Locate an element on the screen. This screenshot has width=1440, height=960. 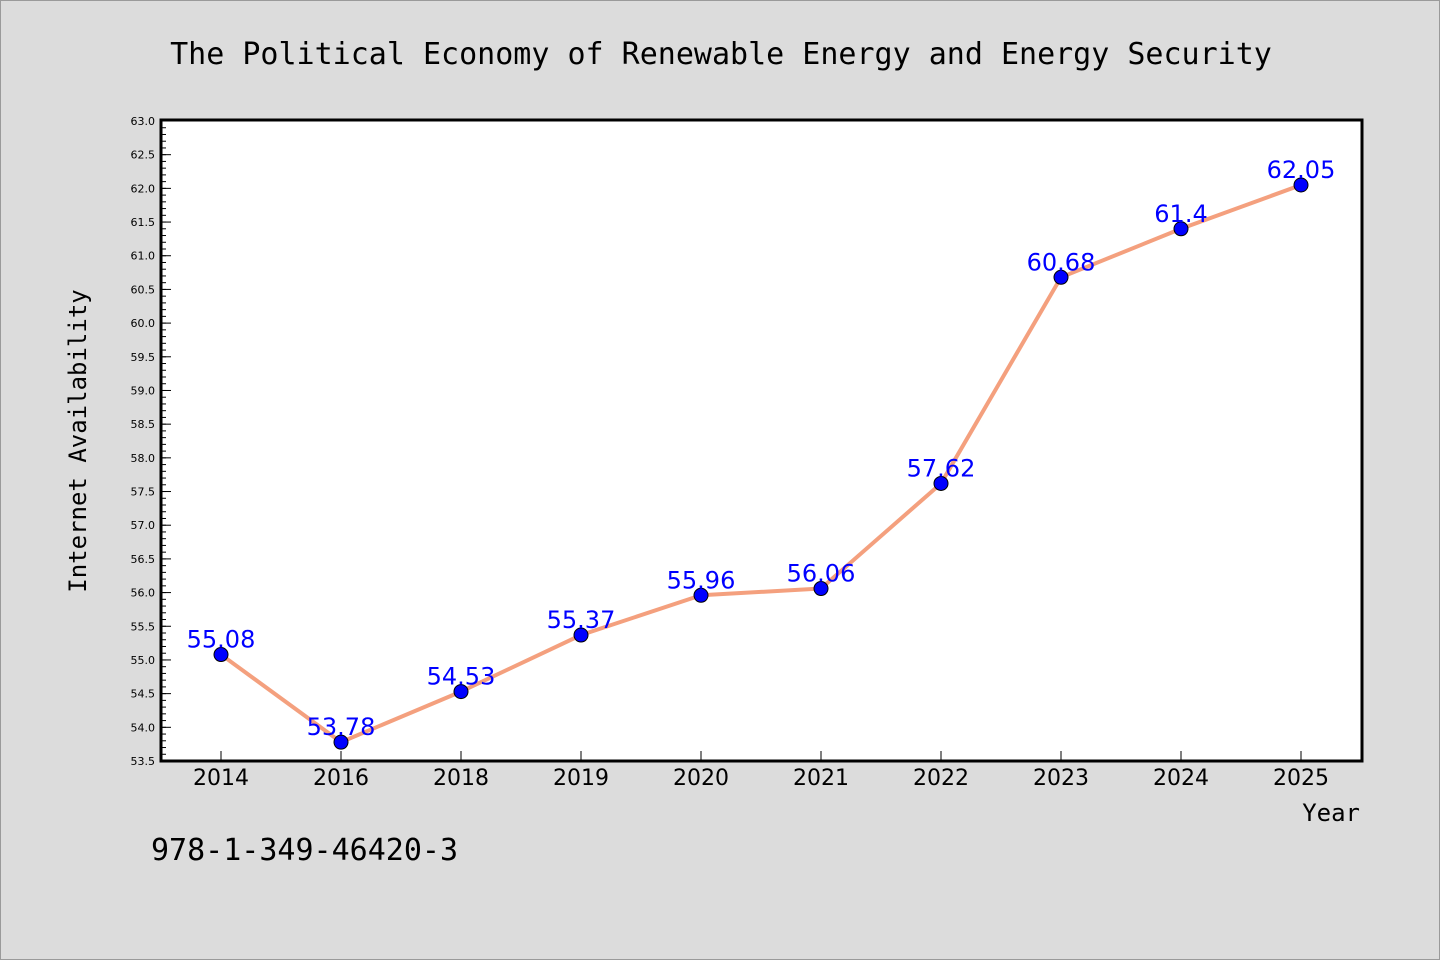
y-tick-label: 55.5 is located at coordinates (143, 626).